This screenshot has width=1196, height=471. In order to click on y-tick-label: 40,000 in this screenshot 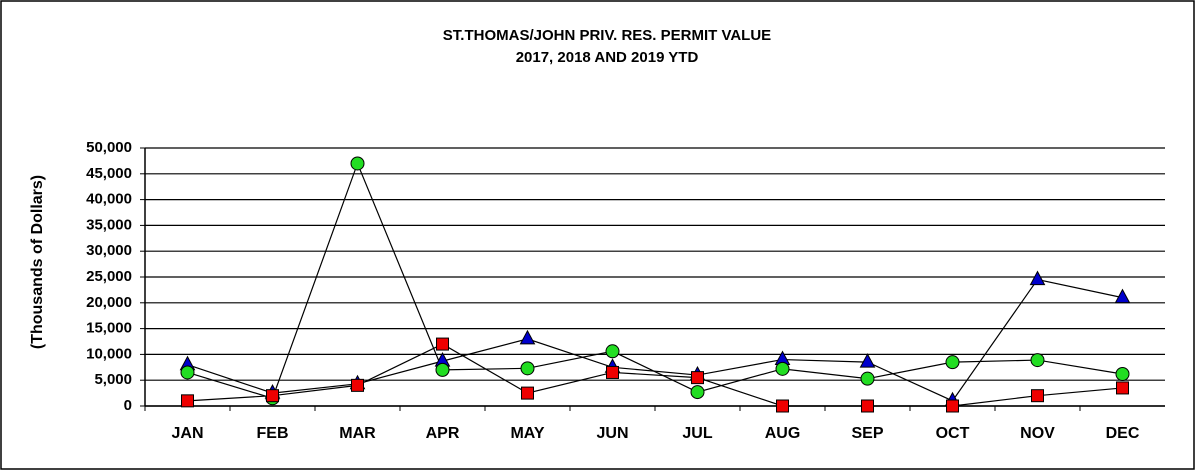, I will do `click(109, 199)`.